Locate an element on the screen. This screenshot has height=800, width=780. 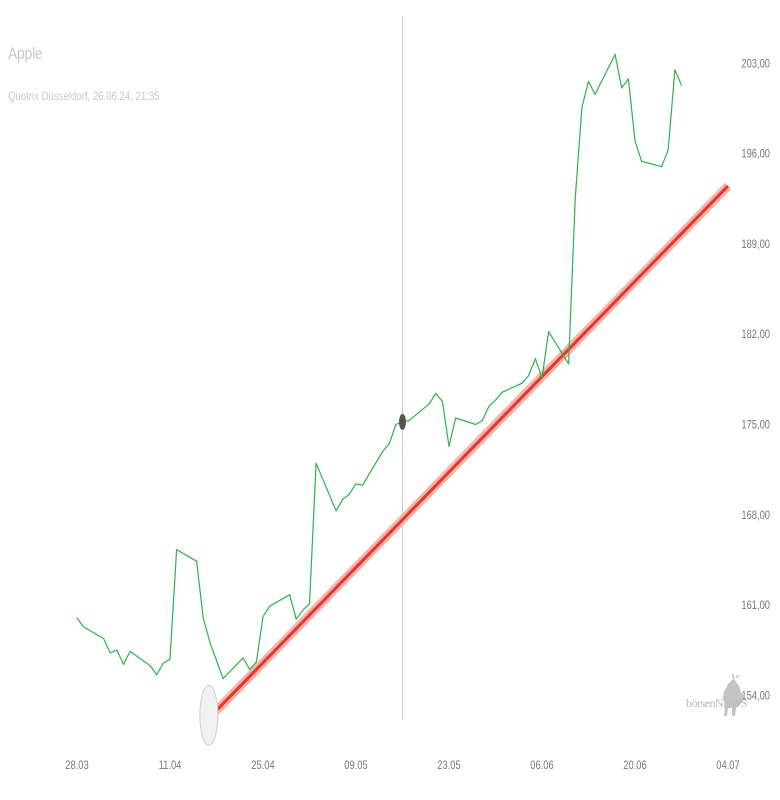
x-tick-label: 09.05 is located at coordinates (355, 765).